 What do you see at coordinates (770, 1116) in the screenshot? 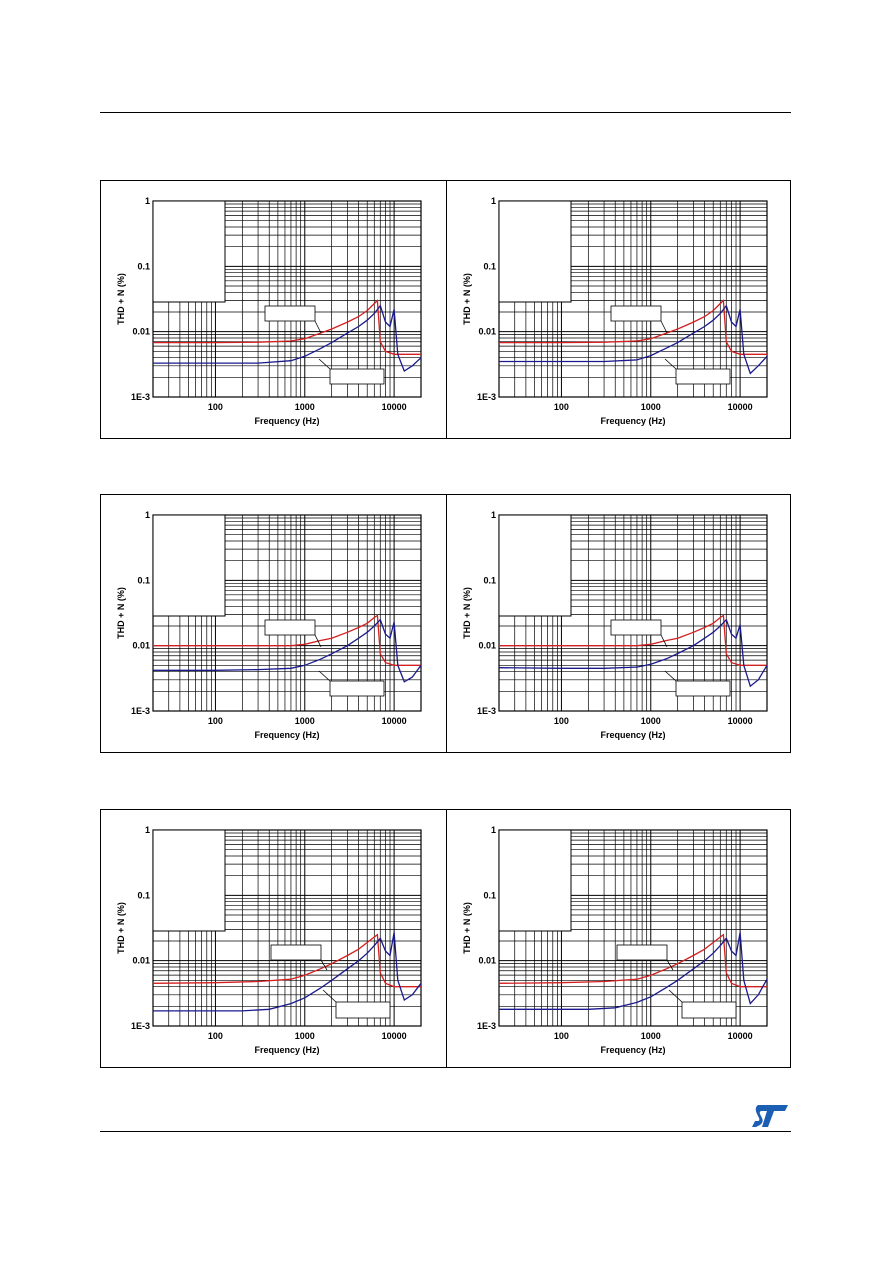
I see `st-logo-icon` at bounding box center [770, 1116].